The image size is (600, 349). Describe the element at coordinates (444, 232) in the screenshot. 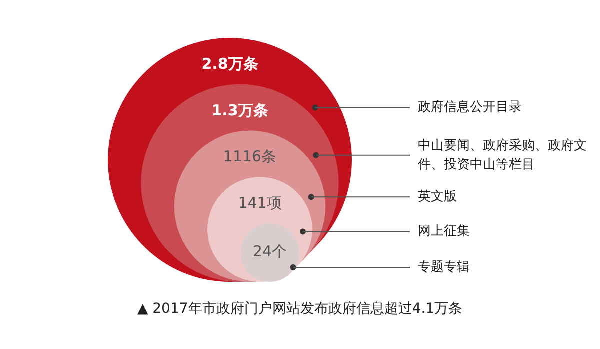

I see `category-label: 网上征集` at that location.